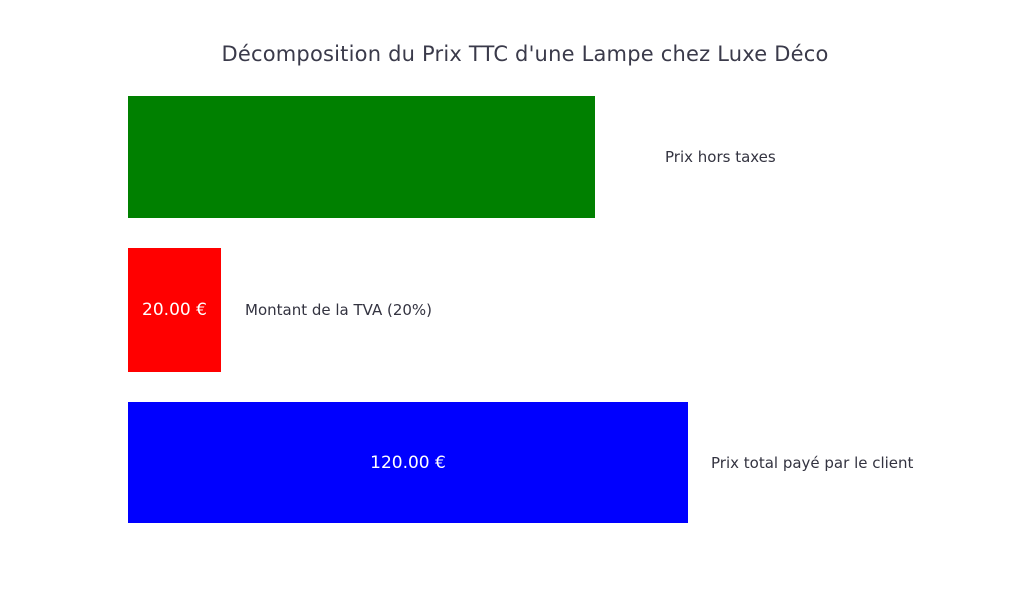 The height and width of the screenshot is (614, 1024). What do you see at coordinates (720, 157) in the screenshot?
I see `category-label-prix-hors-taxes: Prix hors taxes` at bounding box center [720, 157].